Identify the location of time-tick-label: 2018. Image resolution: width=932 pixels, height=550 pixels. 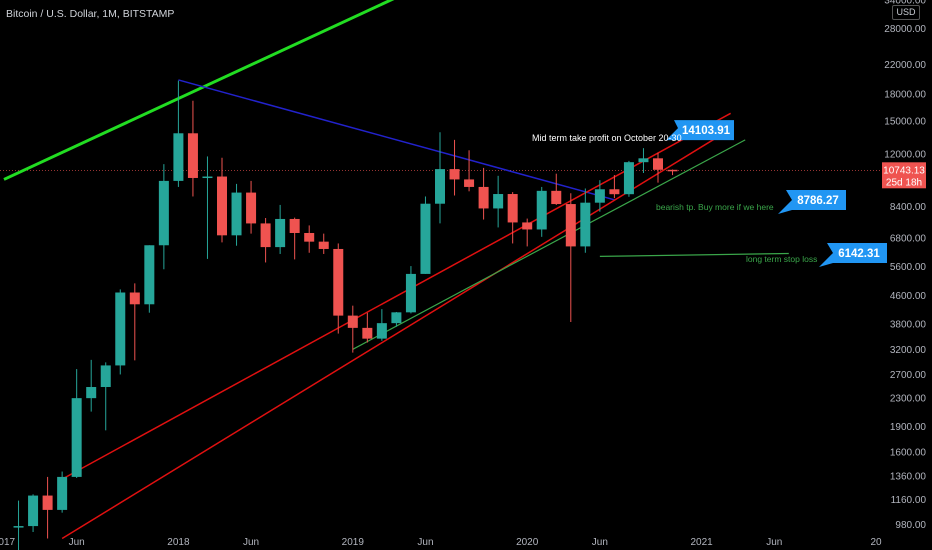
(178, 542).